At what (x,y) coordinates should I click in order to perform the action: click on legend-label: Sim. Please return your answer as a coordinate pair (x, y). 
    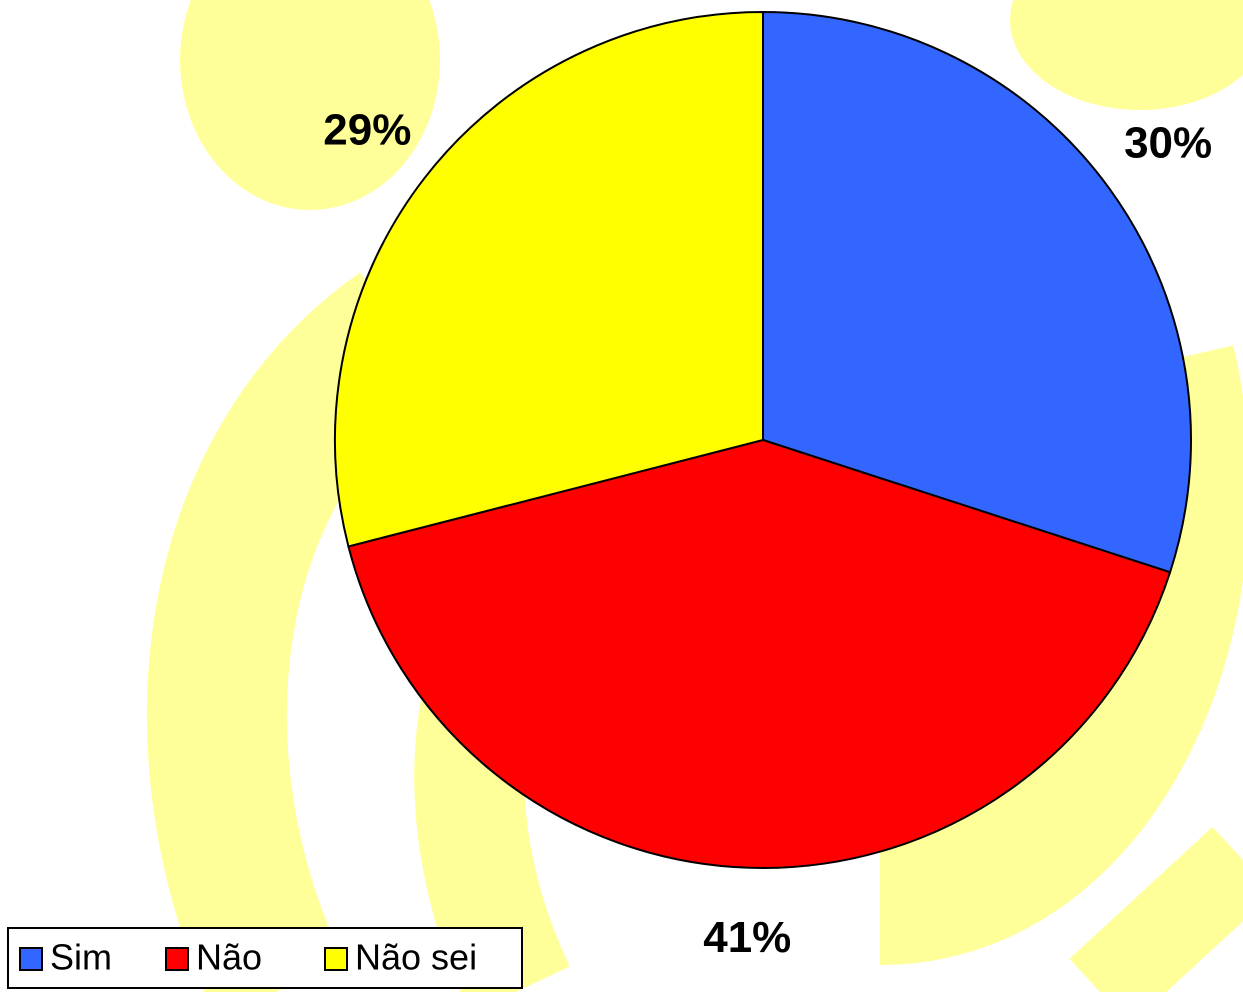
    Looking at the image, I should click on (81, 957).